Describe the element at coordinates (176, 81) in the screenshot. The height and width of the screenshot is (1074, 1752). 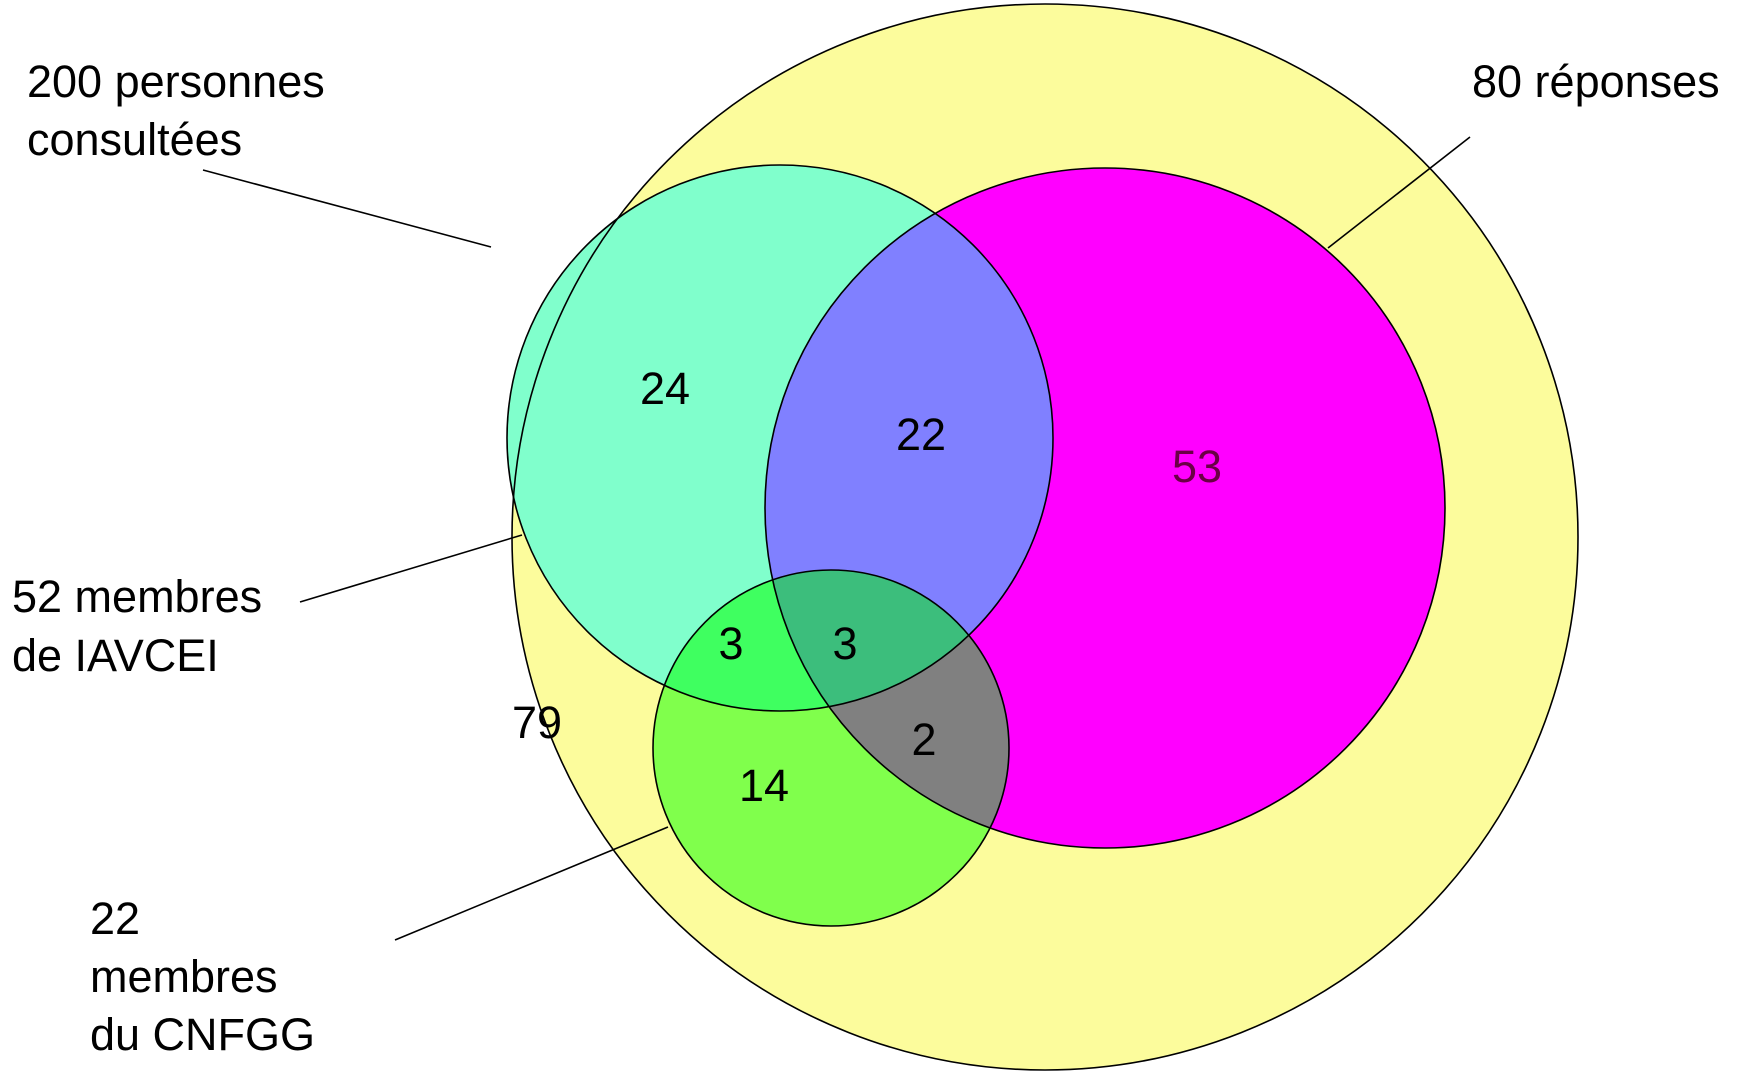
I see `total-label-line-1: 200 personnes` at that location.